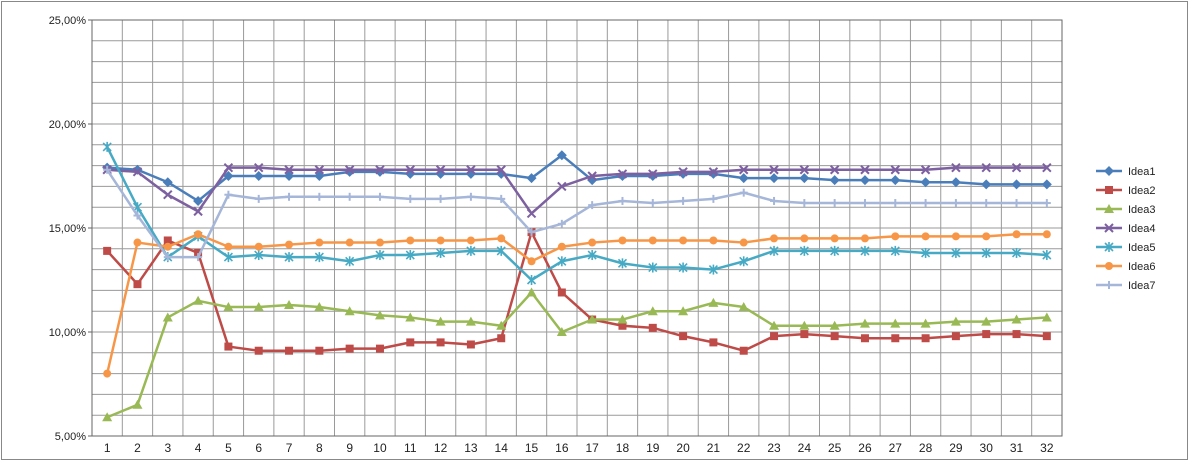  Describe the element at coordinates (896, 448) in the screenshot. I see `x-tick-label: 27` at that location.